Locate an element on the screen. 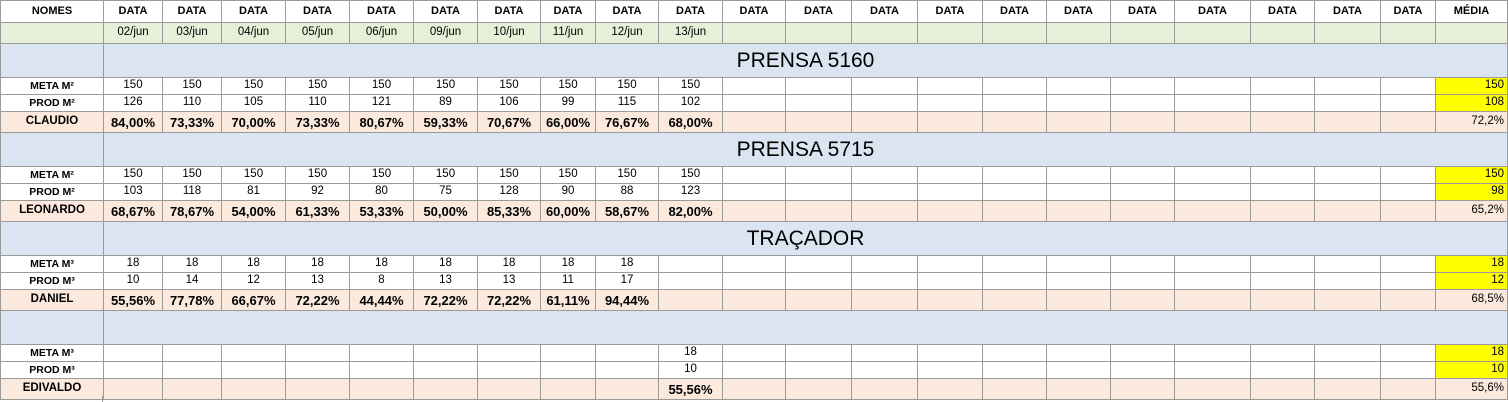 This screenshot has width=1508, height=402. meta-label: META M² is located at coordinates (52, 86).